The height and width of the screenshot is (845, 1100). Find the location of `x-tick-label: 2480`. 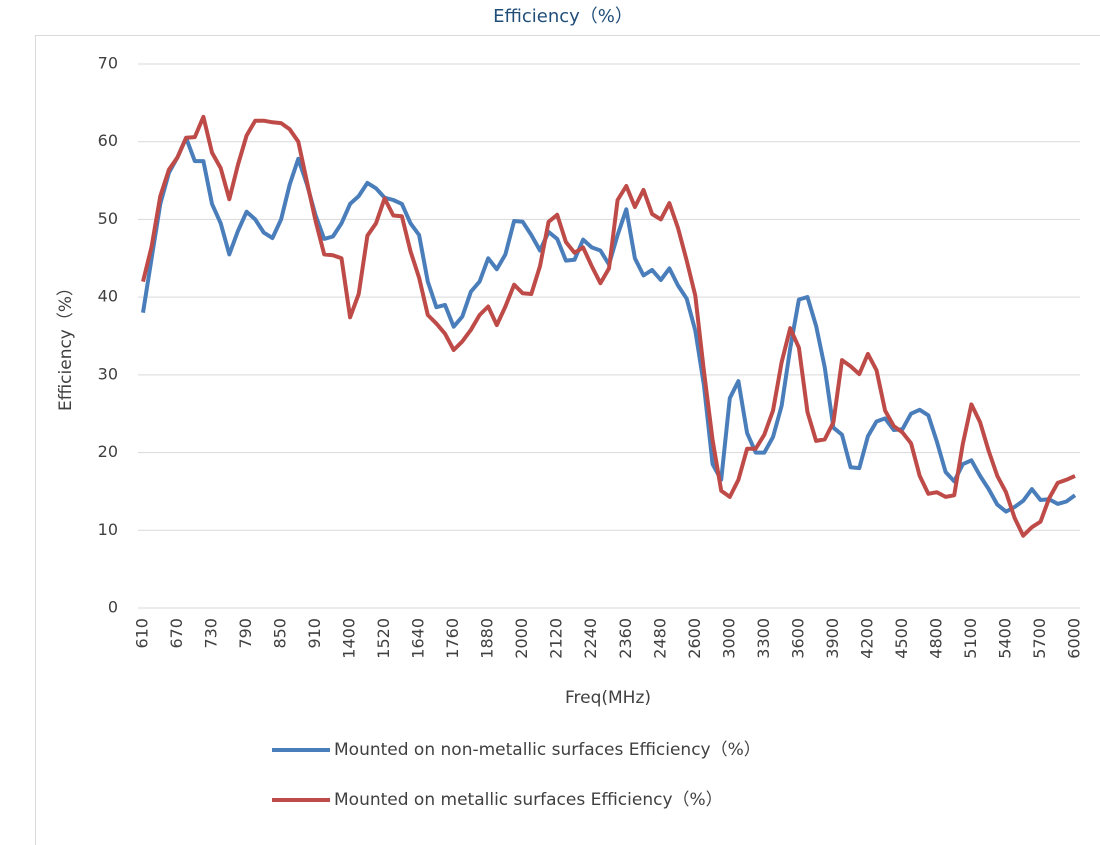

x-tick-label: 2480 is located at coordinates (659, 638).